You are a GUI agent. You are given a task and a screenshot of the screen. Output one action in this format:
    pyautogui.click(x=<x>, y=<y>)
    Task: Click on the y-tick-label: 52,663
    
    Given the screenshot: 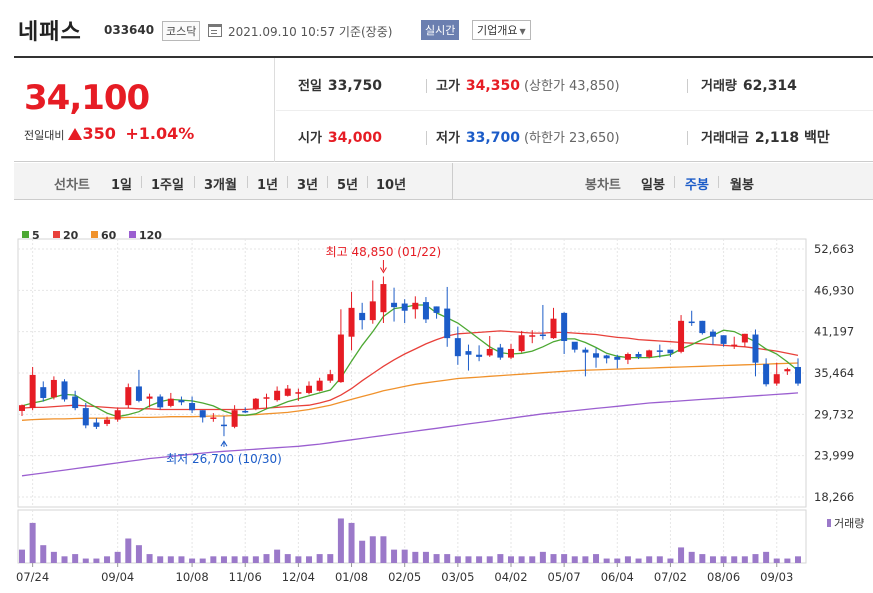 What is the action you would take?
    pyautogui.click(x=834, y=249)
    